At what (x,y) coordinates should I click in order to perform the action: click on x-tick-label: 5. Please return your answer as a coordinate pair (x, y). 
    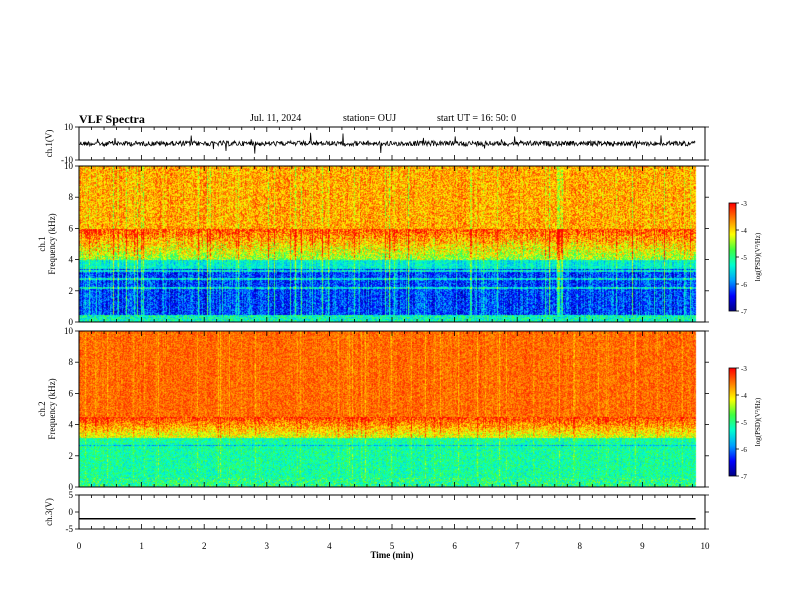
    Looking at the image, I should click on (392, 546).